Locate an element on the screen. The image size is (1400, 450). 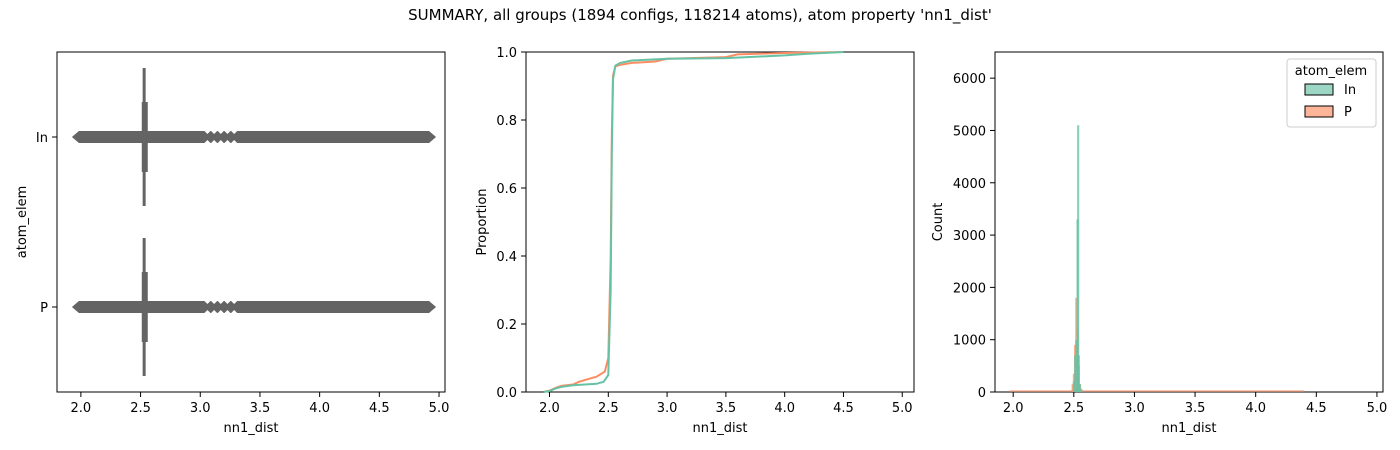
ecdf-x-tick-label: 3.0 is located at coordinates (667, 408).